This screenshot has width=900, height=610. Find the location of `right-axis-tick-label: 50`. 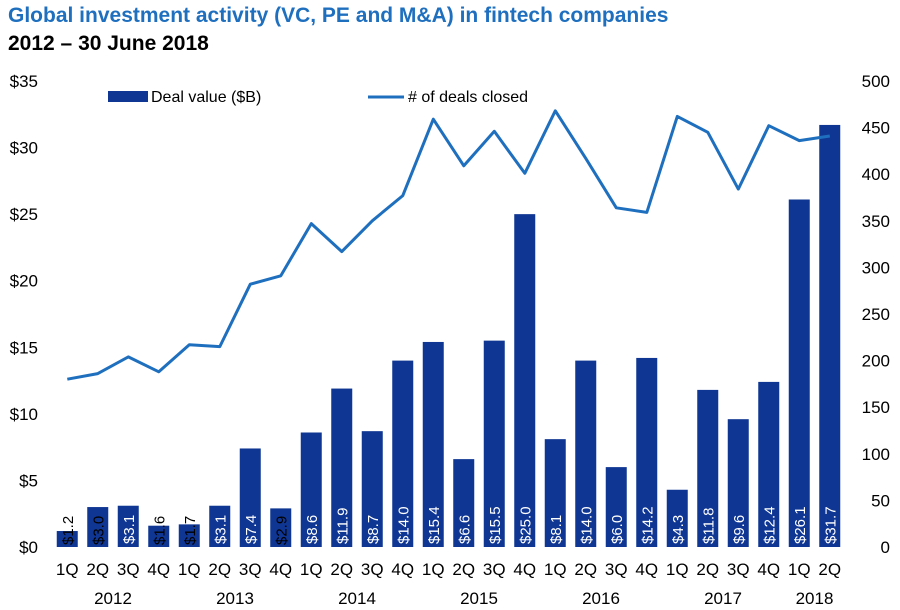

right-axis-tick-label: 50 is located at coordinates (880, 500).